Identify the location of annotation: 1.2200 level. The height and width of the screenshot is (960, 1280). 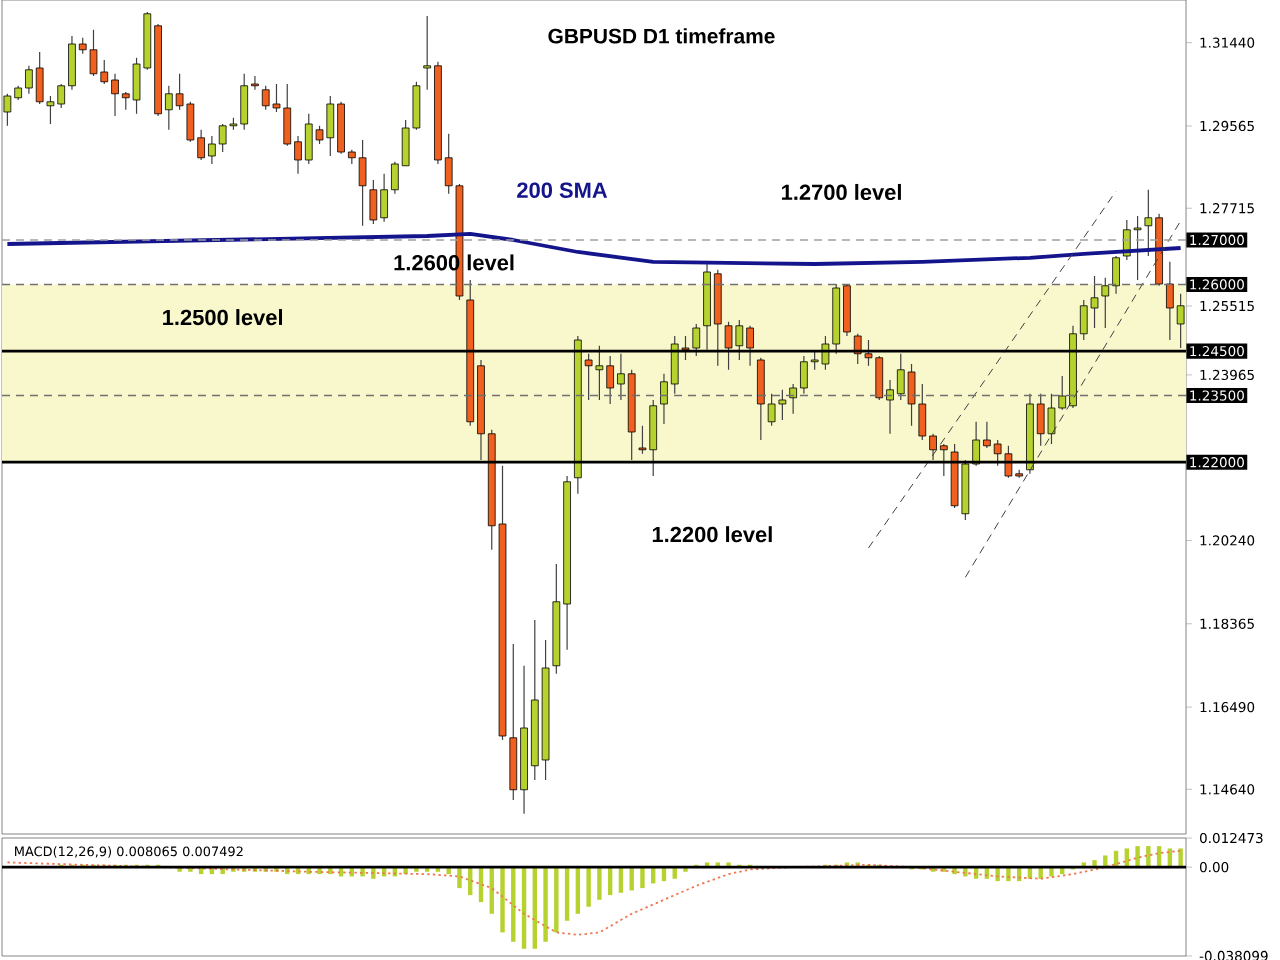
(712, 534).